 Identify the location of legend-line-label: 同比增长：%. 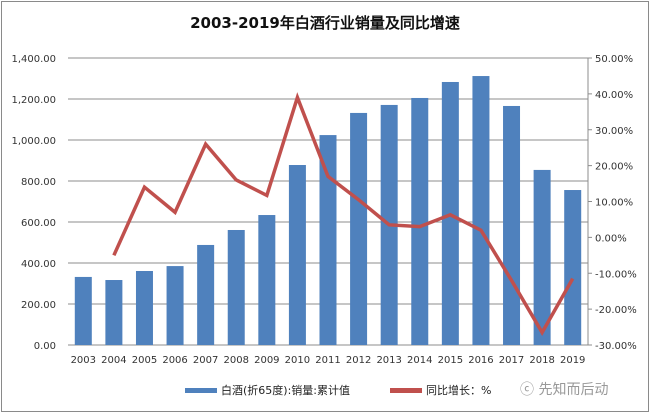
(459, 390).